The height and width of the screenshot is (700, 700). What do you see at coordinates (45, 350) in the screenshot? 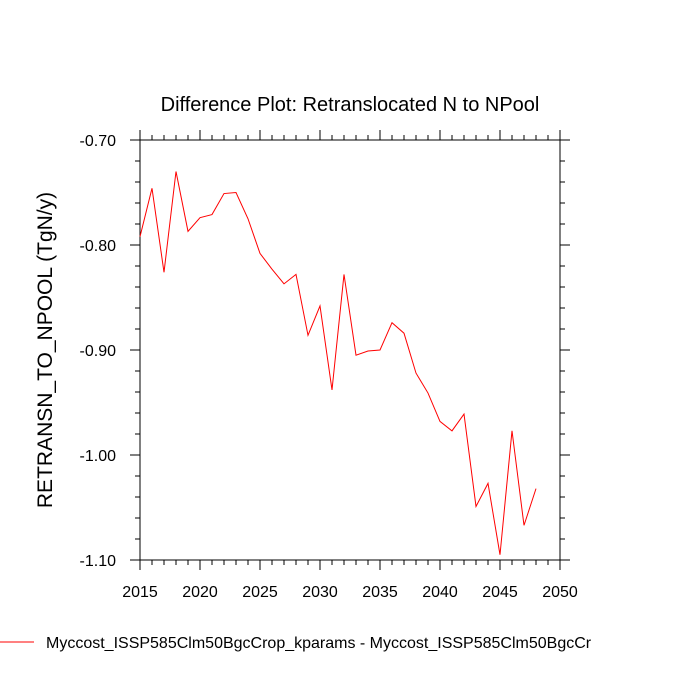
I see `y-axis-label: RETRANSN_TO_NPOOL (TgN/y)` at bounding box center [45, 350].